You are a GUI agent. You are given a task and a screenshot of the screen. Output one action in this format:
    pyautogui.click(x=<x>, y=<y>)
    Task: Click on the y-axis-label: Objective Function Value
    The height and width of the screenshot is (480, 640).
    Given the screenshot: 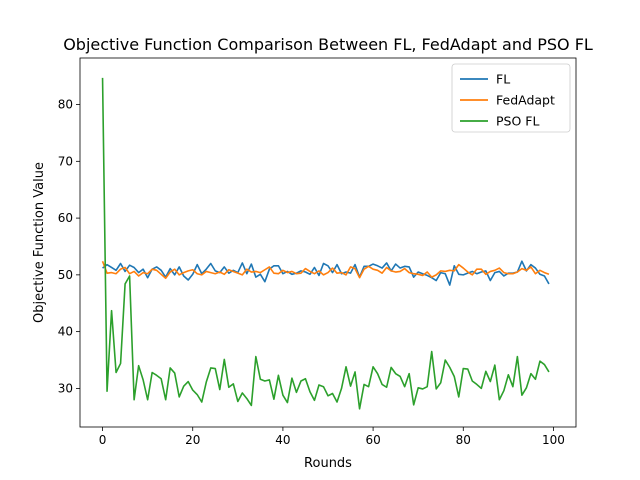 What is the action you would take?
    pyautogui.click(x=39, y=242)
    